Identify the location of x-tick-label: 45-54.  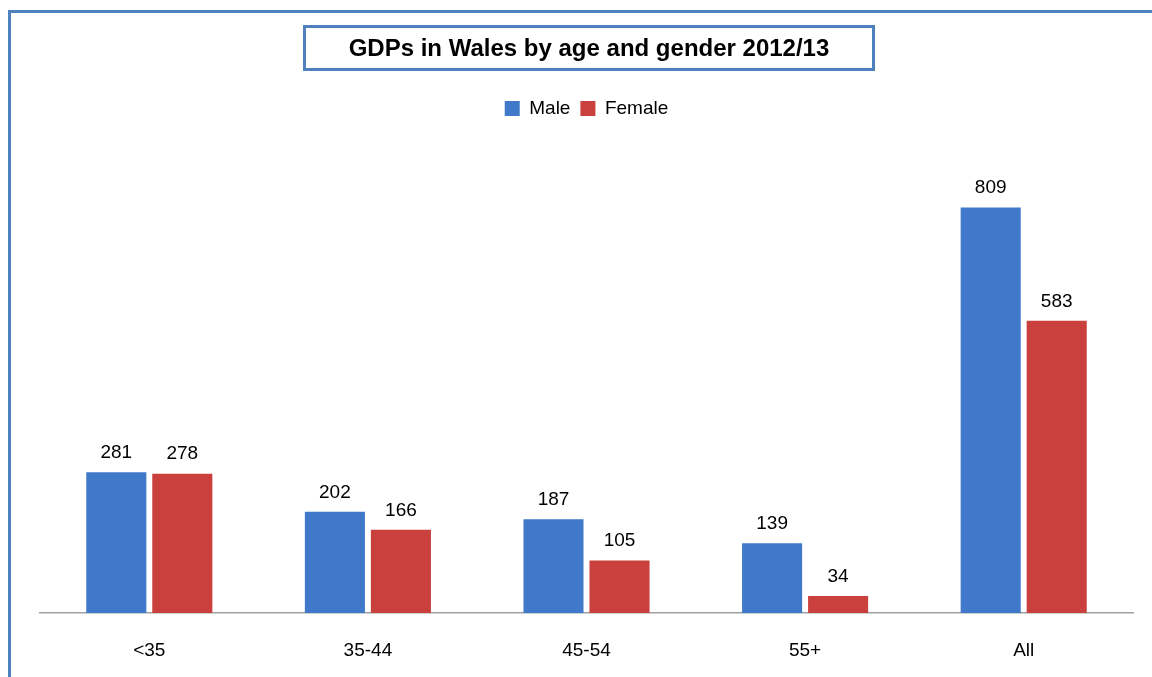
(587, 649).